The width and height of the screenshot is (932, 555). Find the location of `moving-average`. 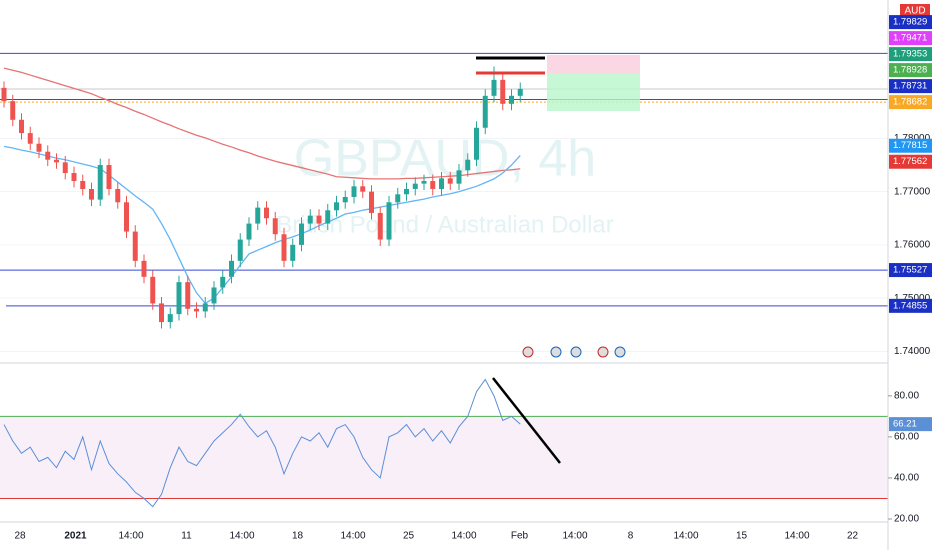

moving-average is located at coordinates (262, 123).